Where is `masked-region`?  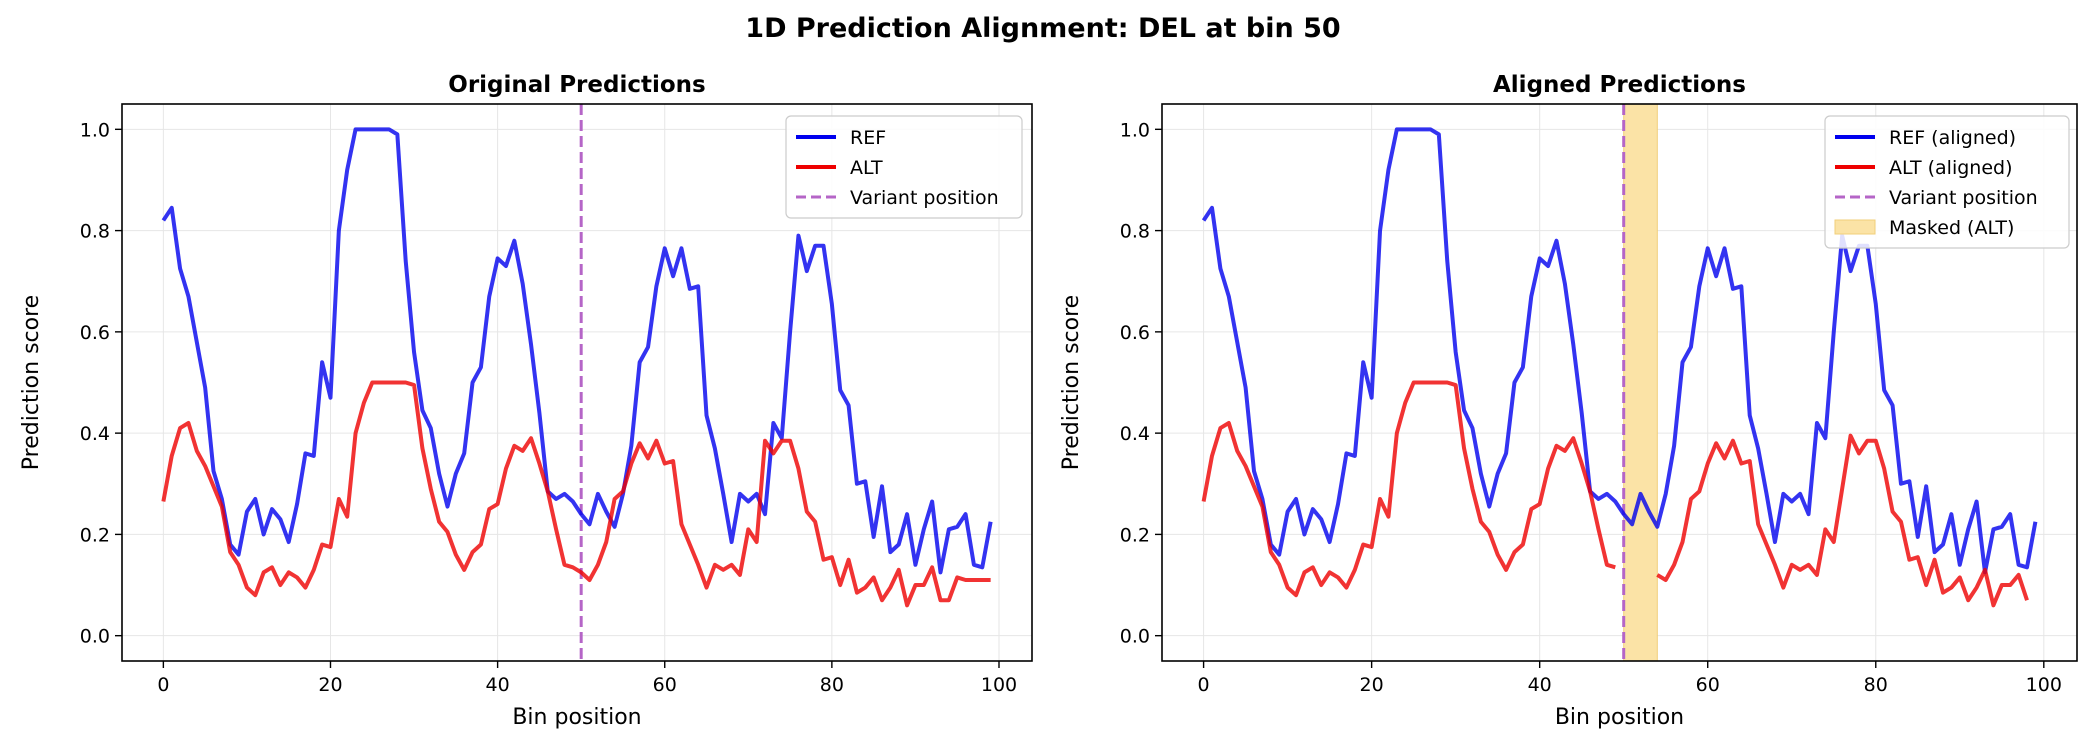 masked-region is located at coordinates (1640, 382).